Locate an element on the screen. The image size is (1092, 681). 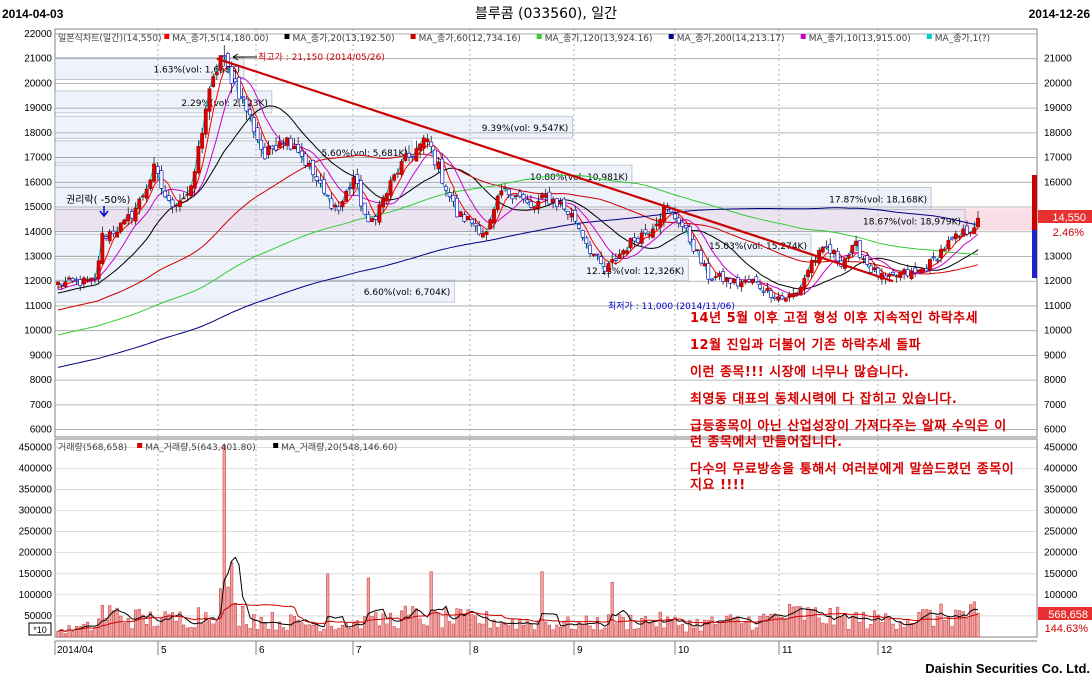
price-tick-right: 17000 is located at coordinates (1058, 158).